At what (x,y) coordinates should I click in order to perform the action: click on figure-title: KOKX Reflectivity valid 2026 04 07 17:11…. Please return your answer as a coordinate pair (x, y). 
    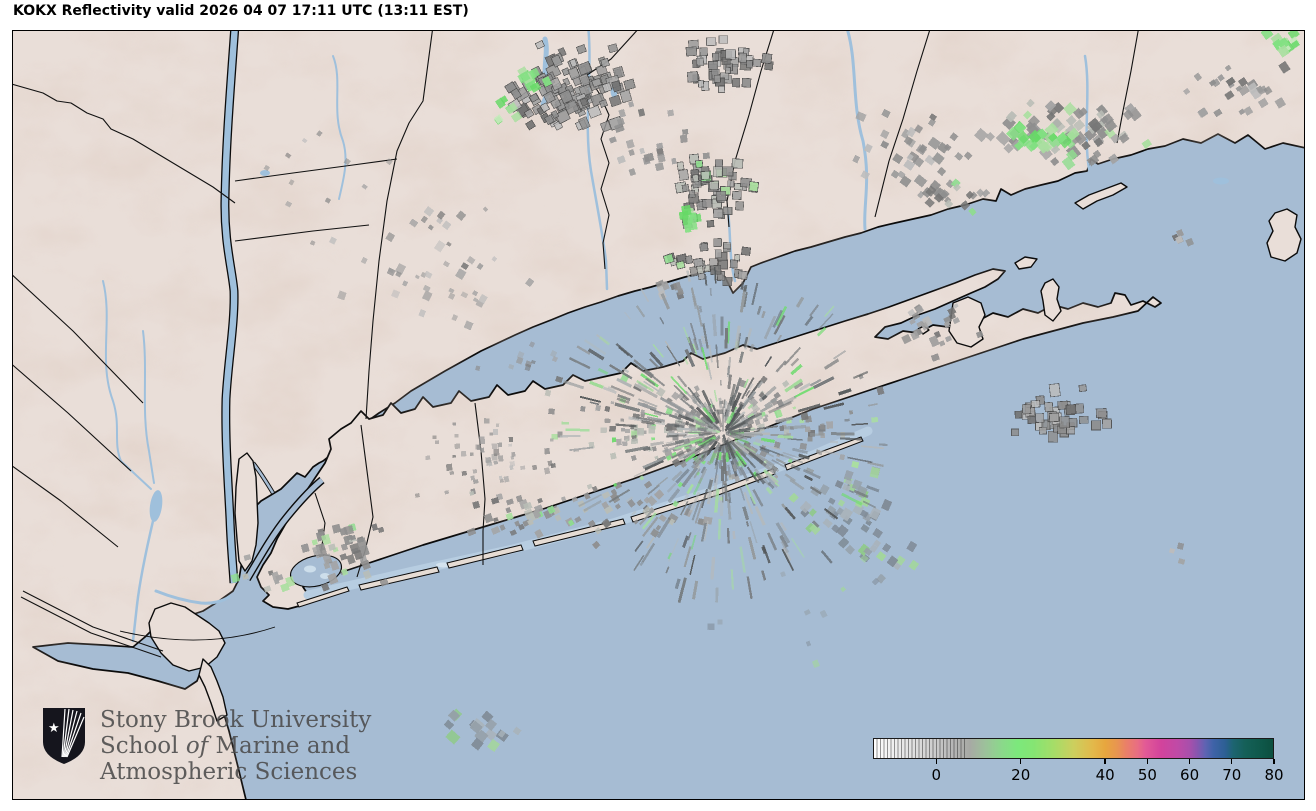
    Looking at the image, I should click on (241, 11).